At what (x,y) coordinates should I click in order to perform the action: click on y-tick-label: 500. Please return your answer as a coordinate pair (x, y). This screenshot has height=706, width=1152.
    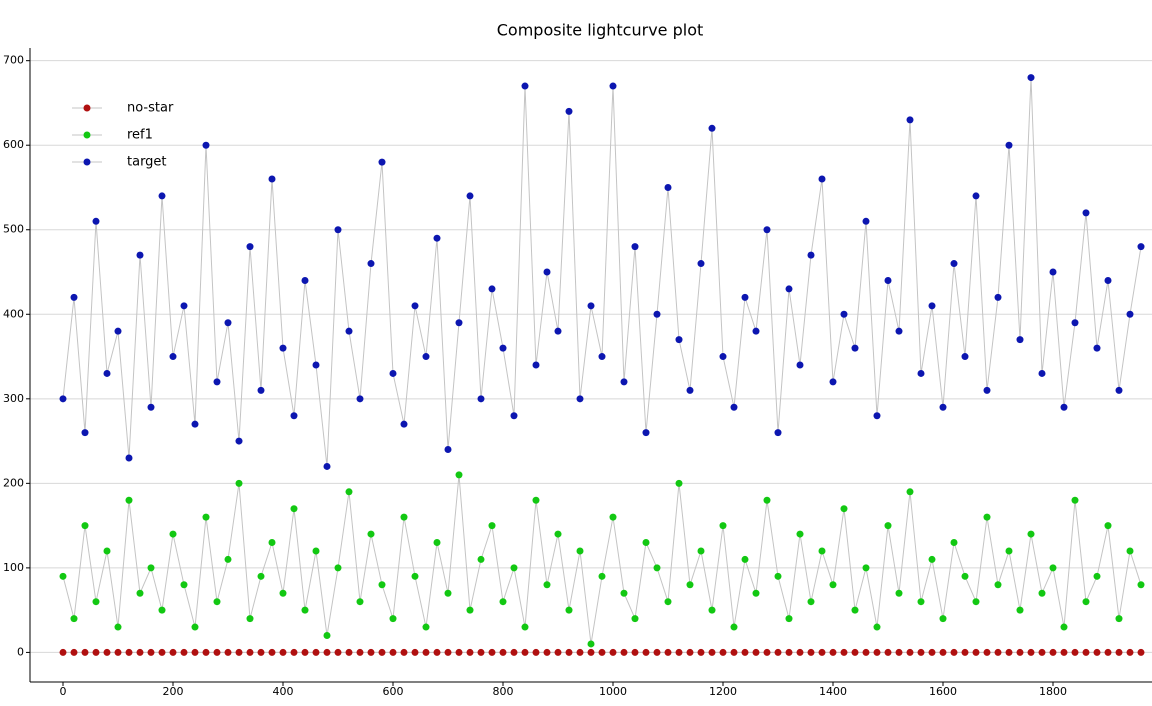
    Looking at the image, I should click on (13, 229).